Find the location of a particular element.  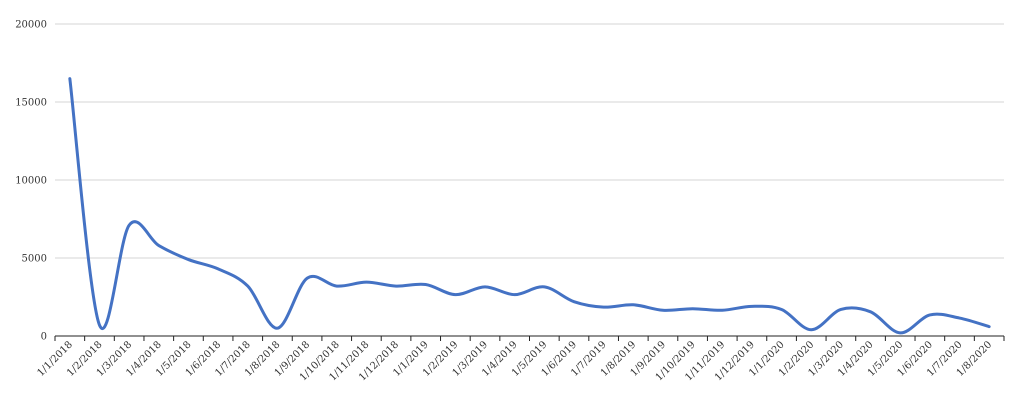

y-tick-label: 5000 is located at coordinates (34, 259).